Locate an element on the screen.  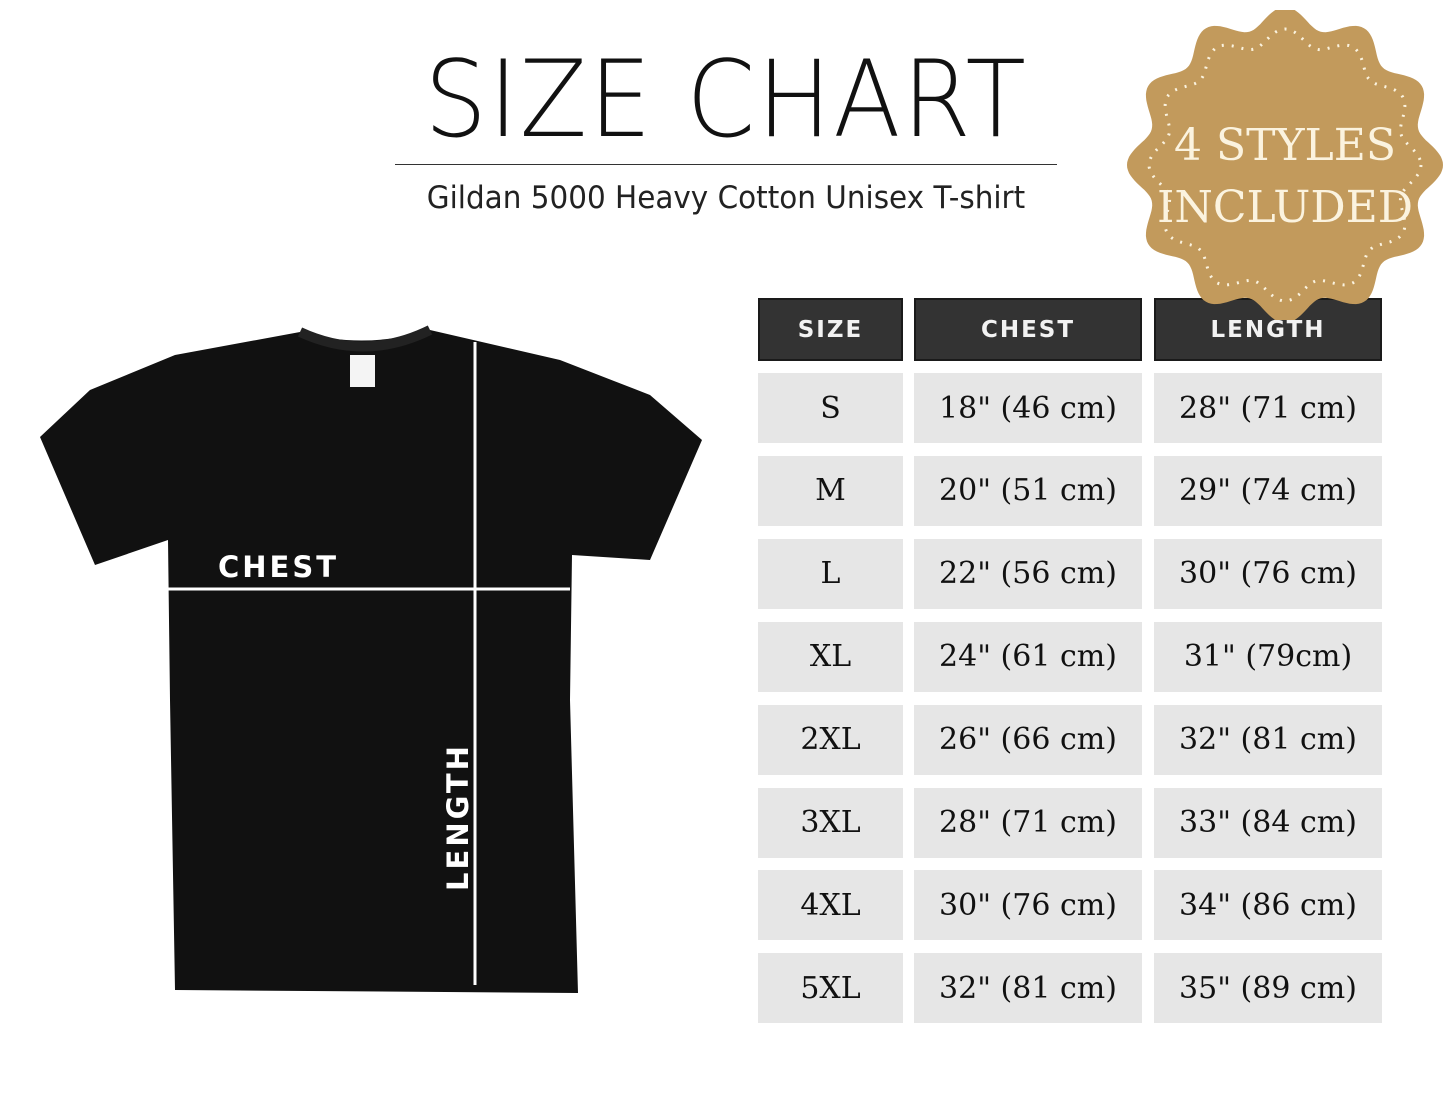
tshirt-tag is located at coordinates (362, 371).